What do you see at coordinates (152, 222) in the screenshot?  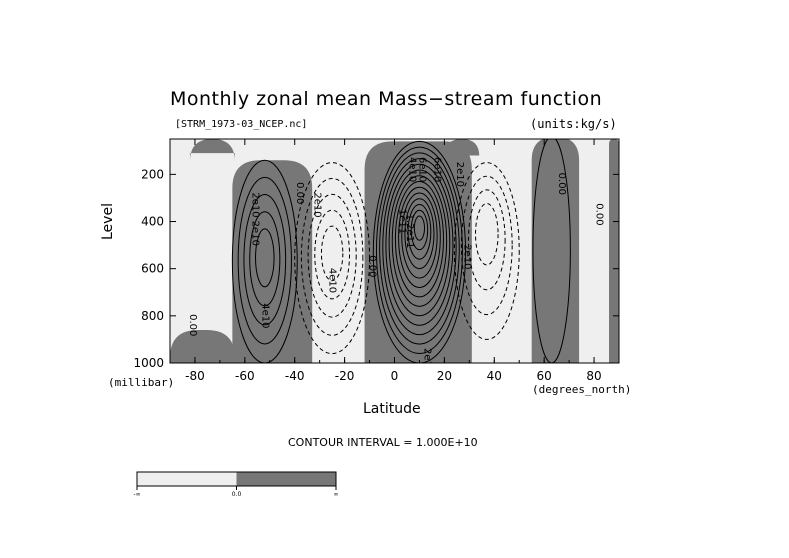 I see `y-tick-label: 400` at bounding box center [152, 222].